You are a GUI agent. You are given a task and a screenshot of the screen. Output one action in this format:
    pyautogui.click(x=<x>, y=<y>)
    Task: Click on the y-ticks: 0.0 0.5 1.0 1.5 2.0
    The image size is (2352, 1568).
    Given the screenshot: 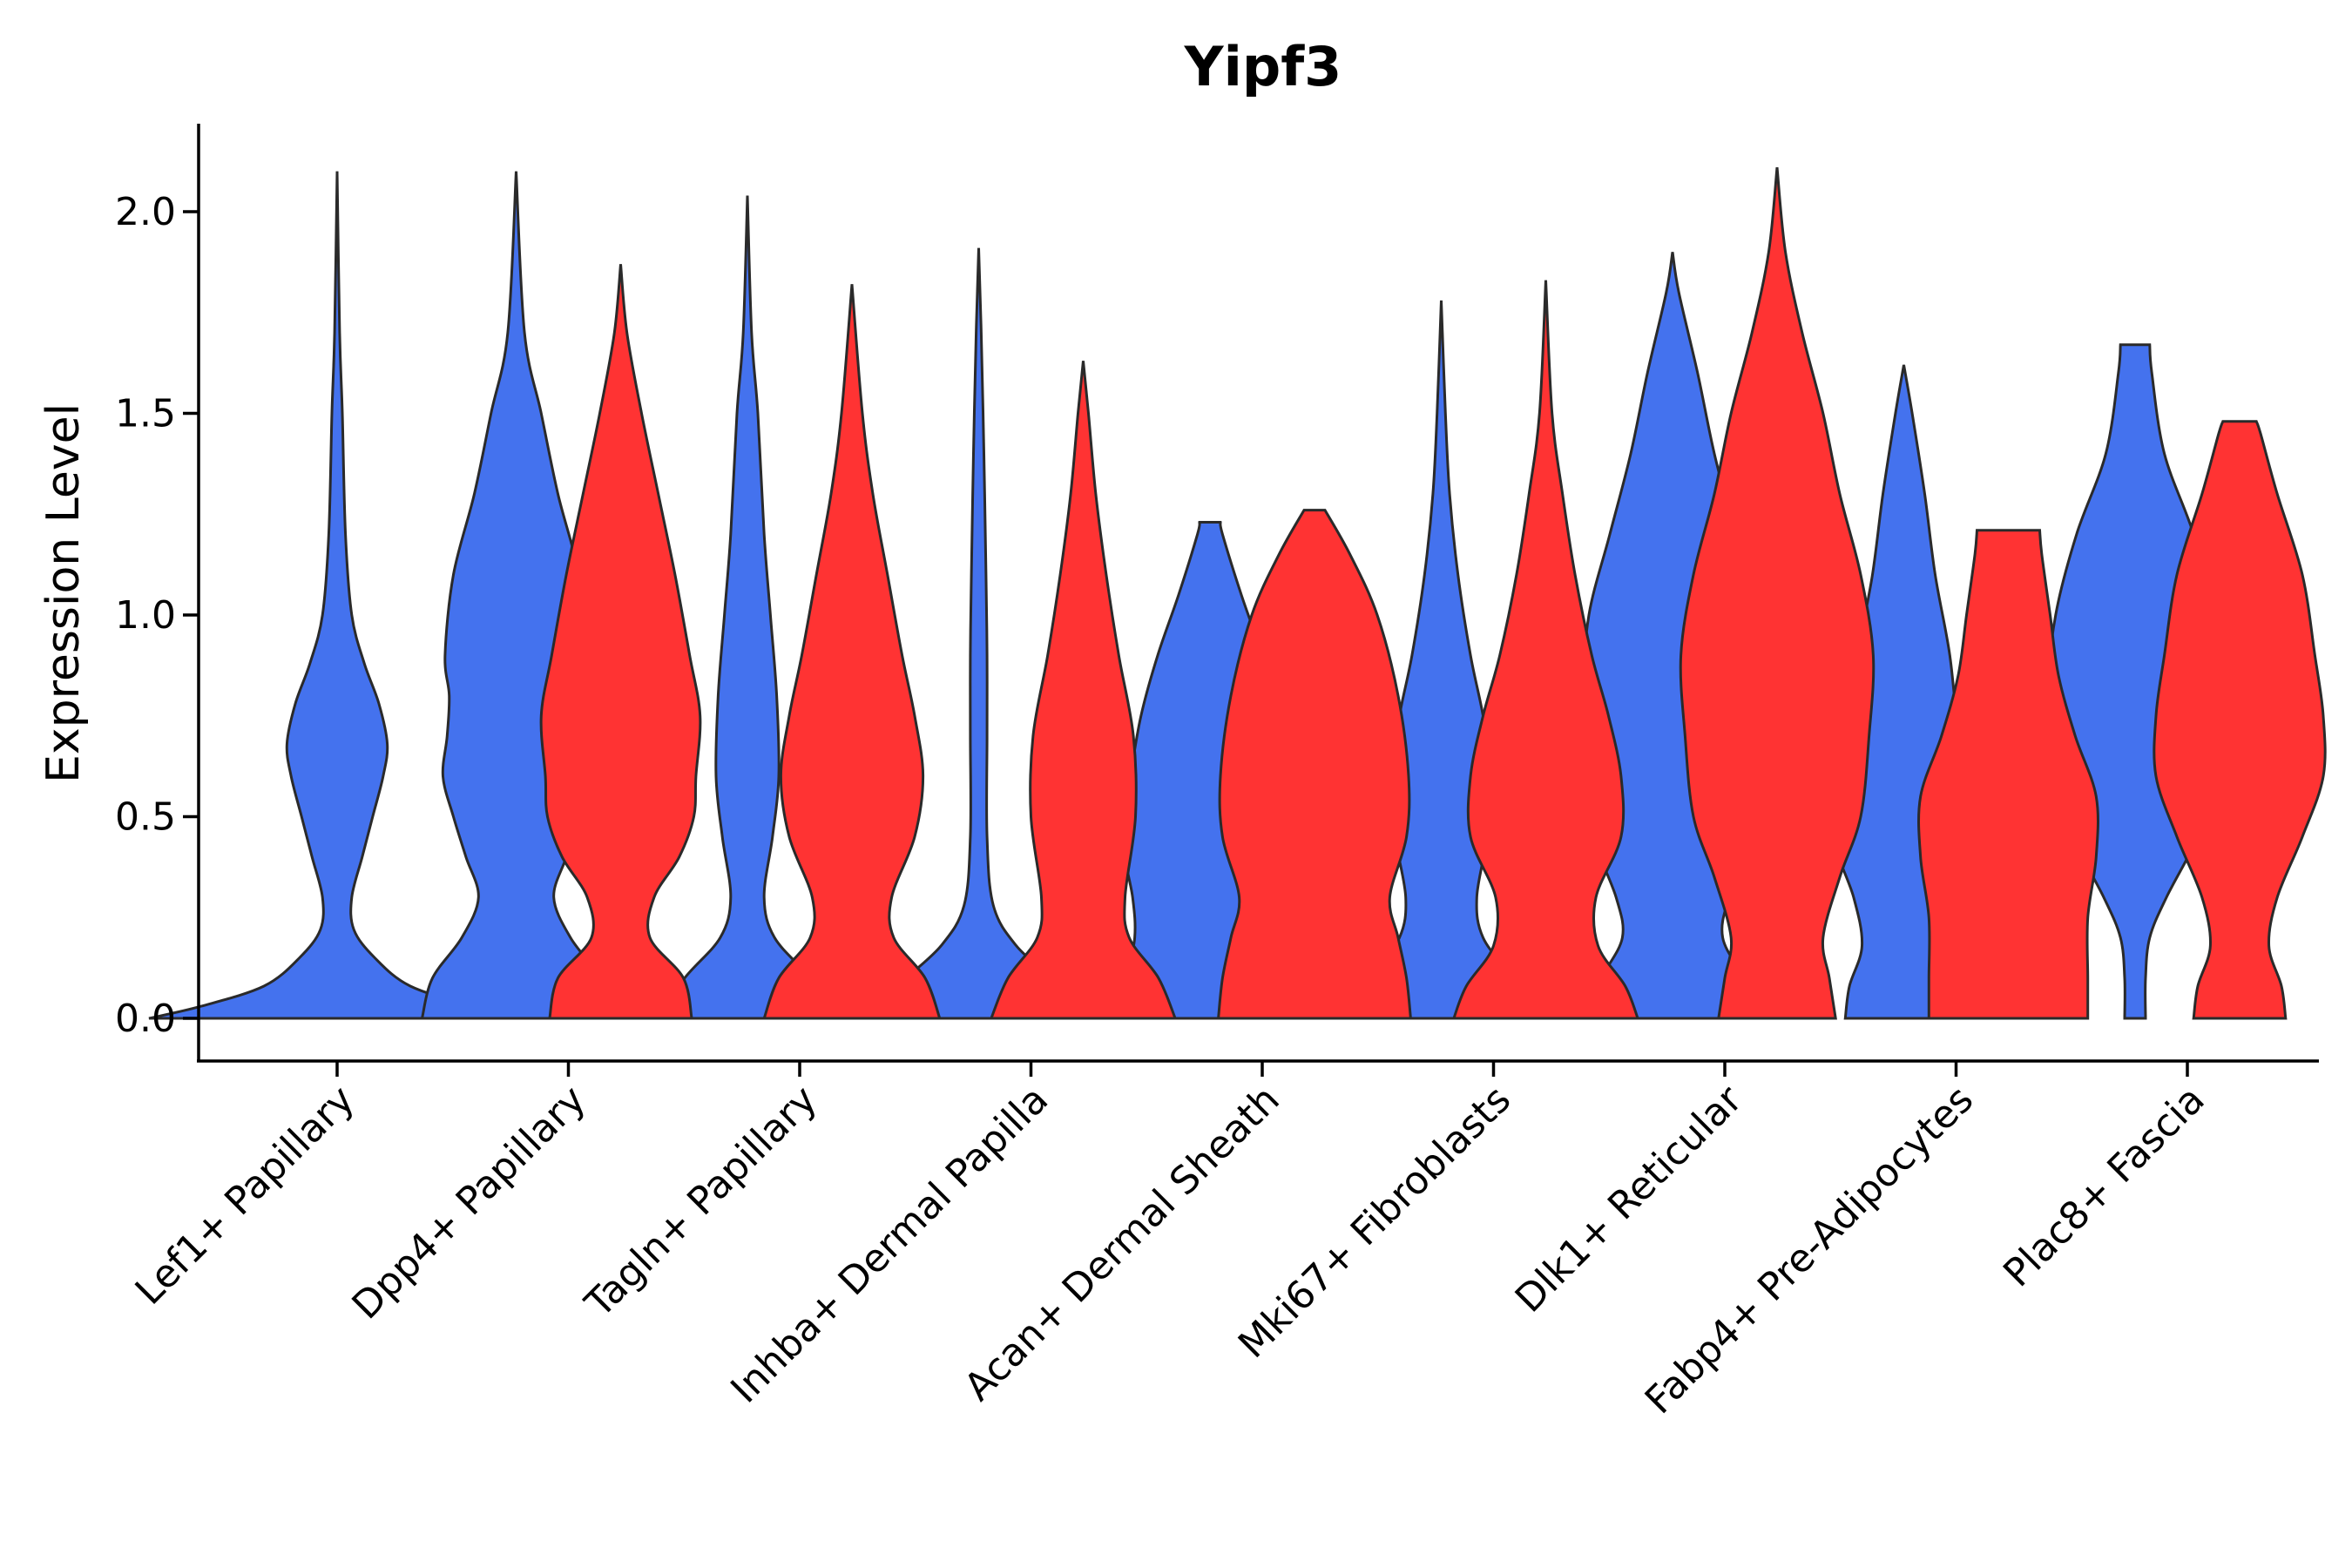 What is the action you would take?
    pyautogui.click(x=157, y=615)
    